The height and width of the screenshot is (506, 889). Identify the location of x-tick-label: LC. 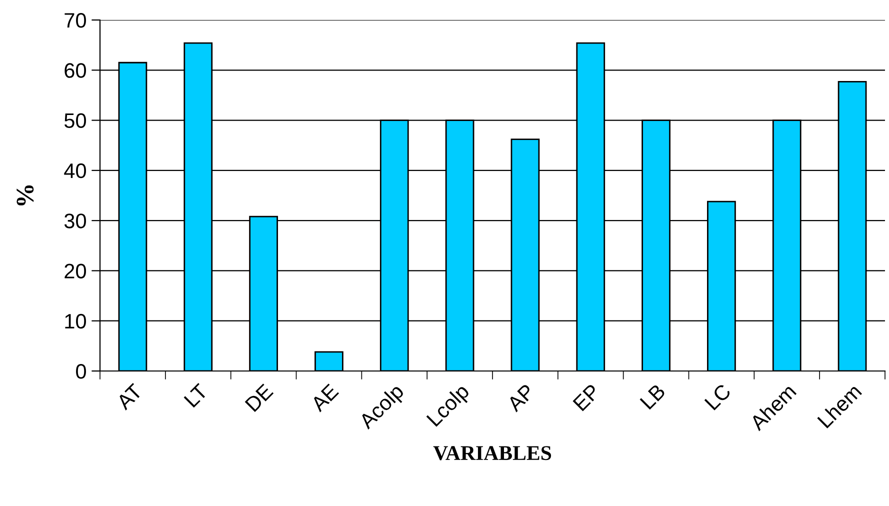
(718, 397).